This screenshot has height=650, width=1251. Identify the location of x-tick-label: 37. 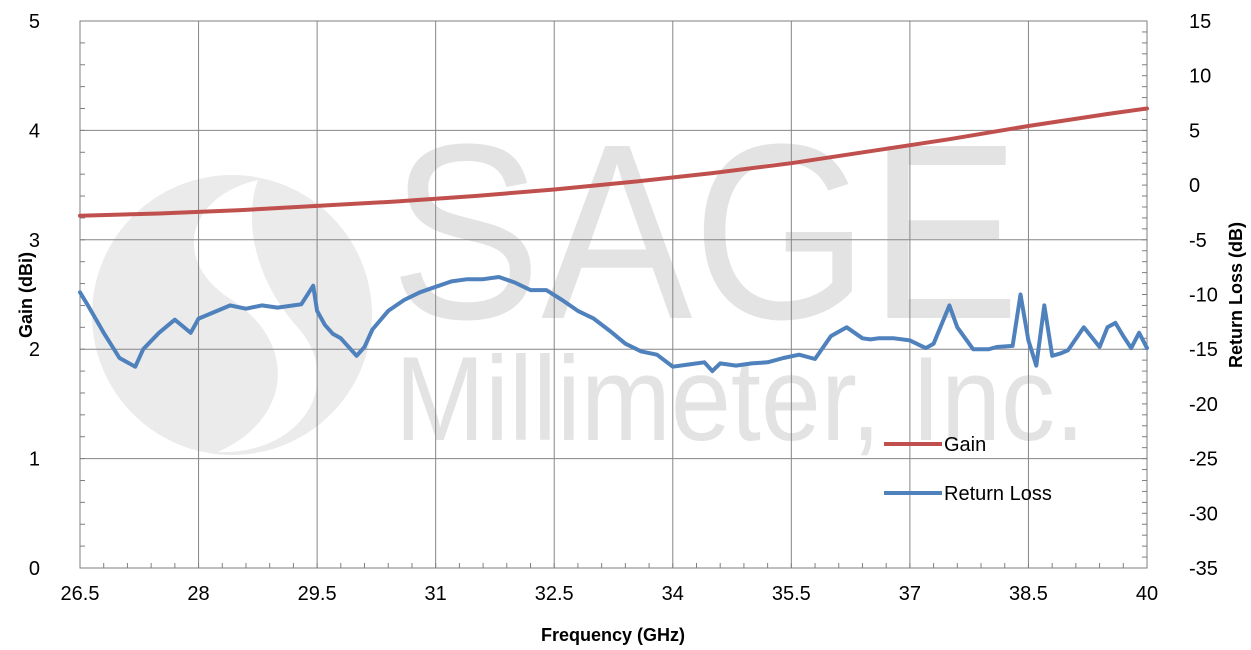
(910, 594).